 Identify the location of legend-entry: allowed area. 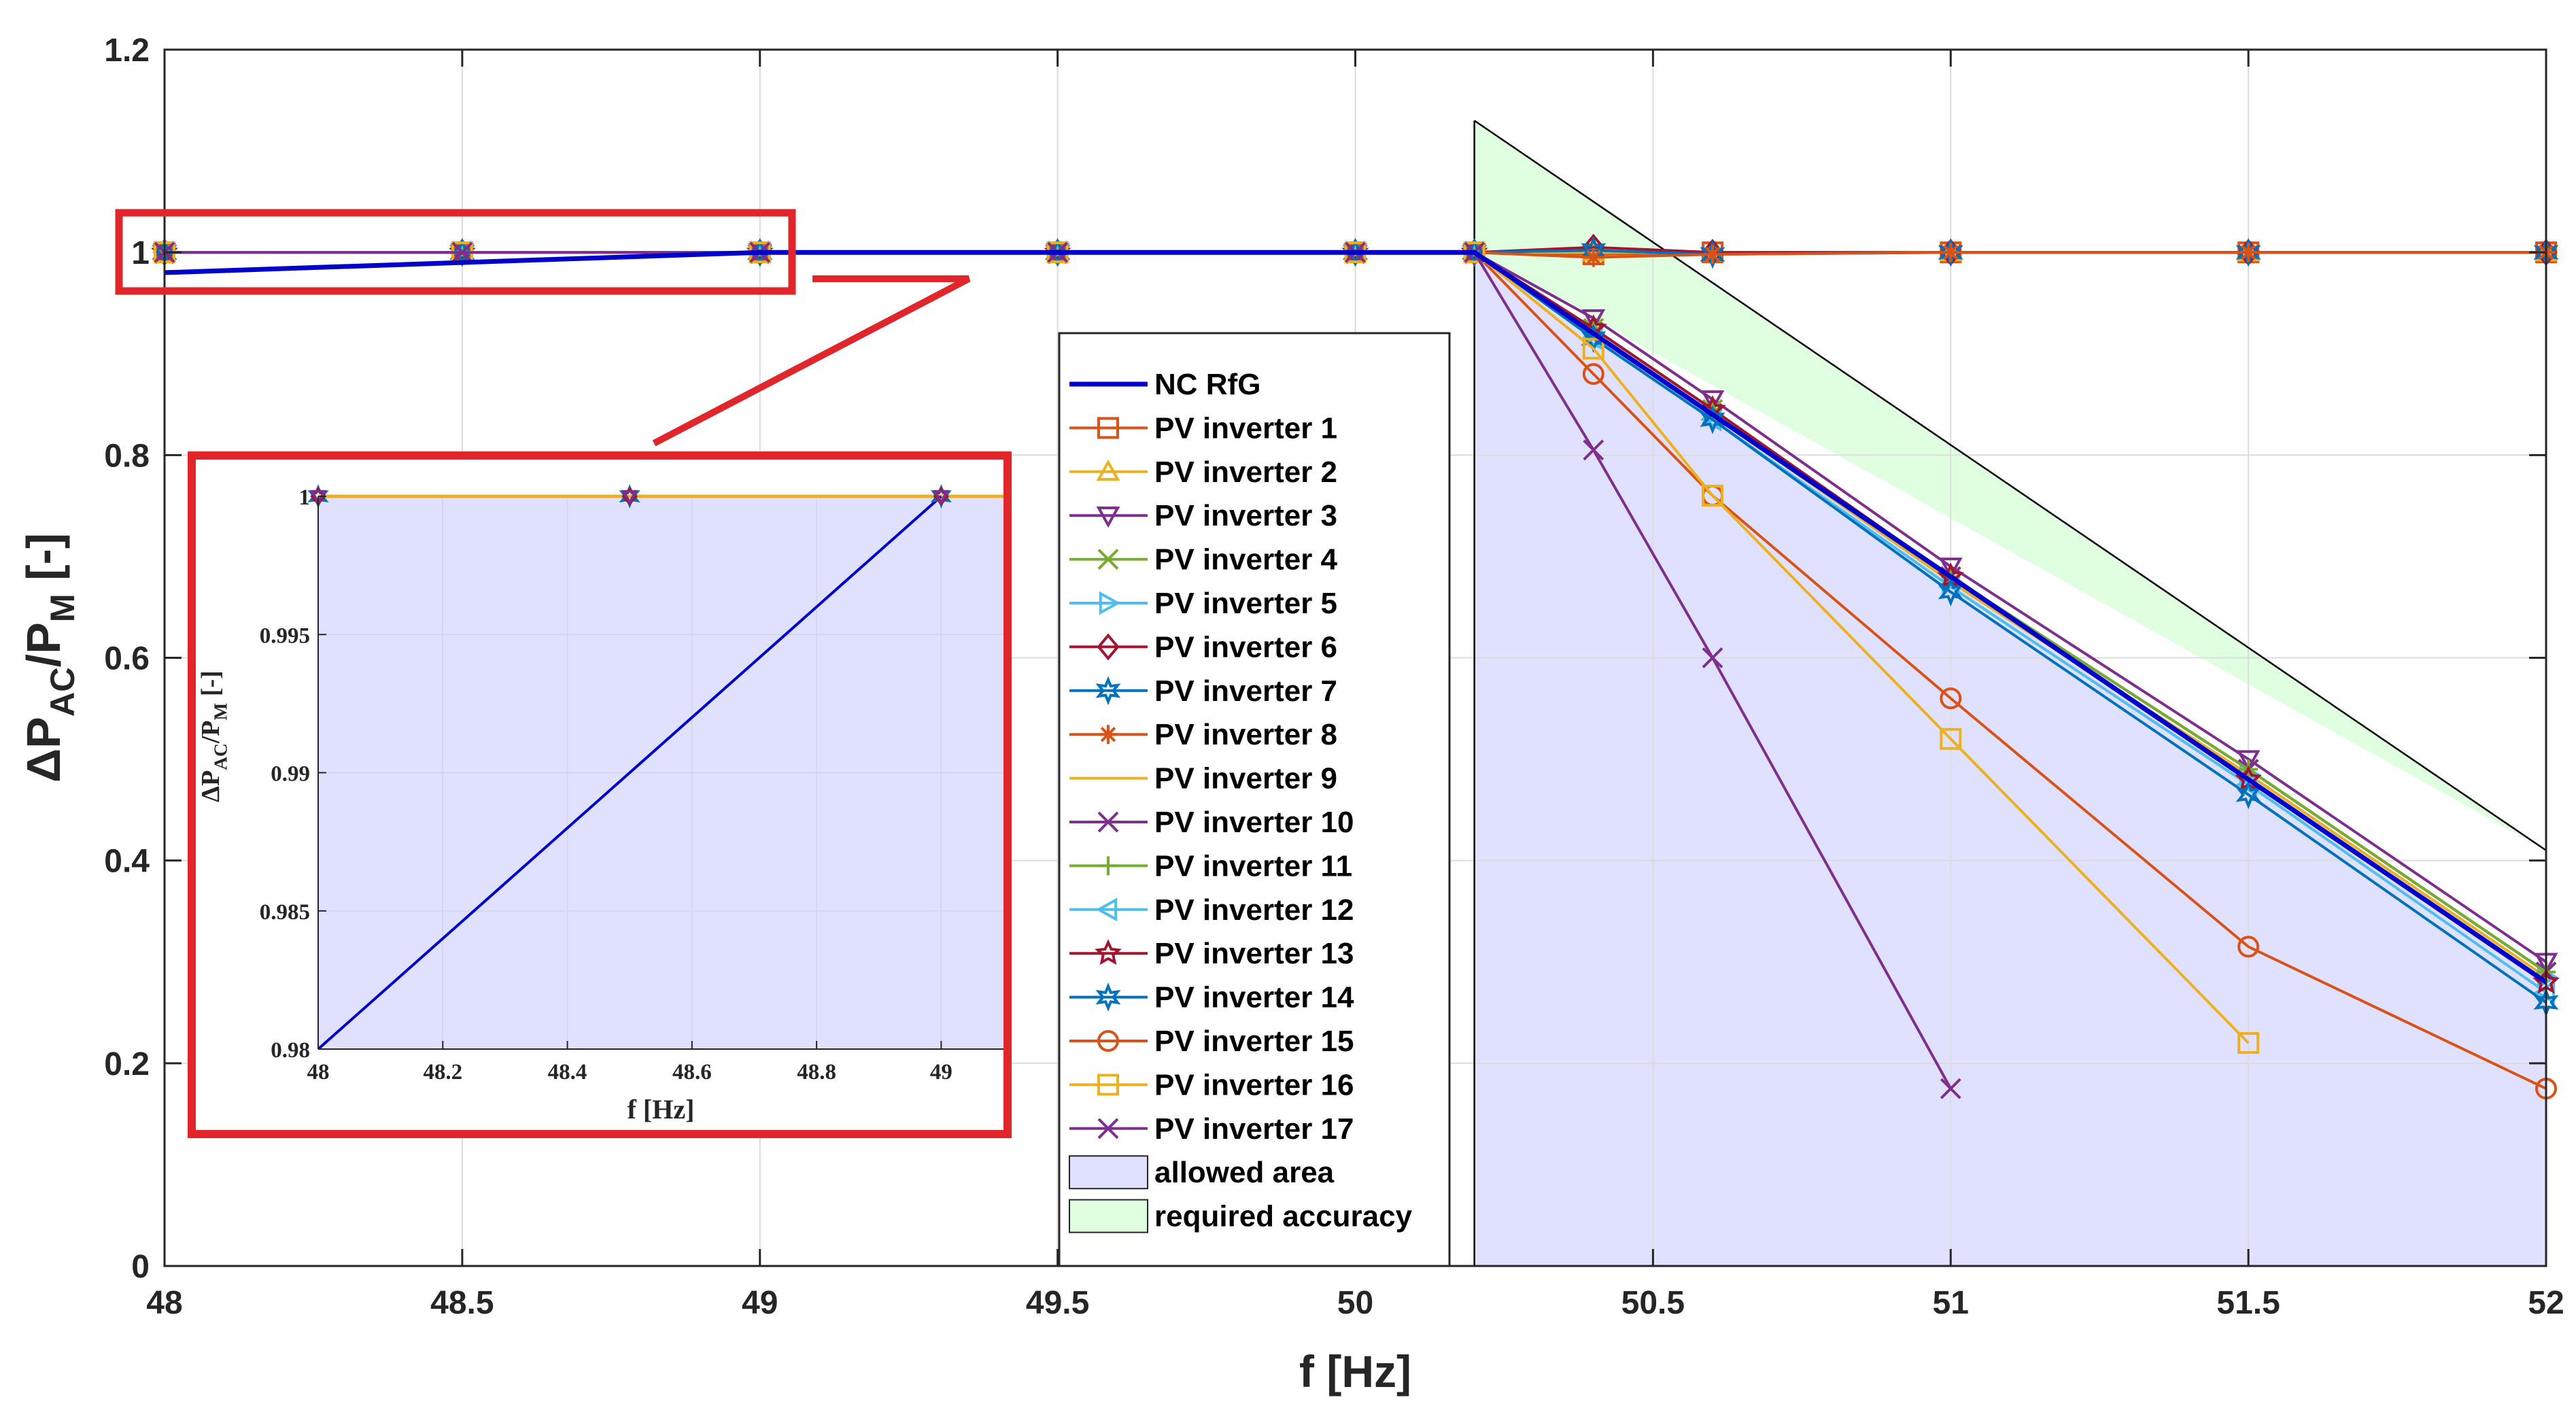
(1202, 1172).